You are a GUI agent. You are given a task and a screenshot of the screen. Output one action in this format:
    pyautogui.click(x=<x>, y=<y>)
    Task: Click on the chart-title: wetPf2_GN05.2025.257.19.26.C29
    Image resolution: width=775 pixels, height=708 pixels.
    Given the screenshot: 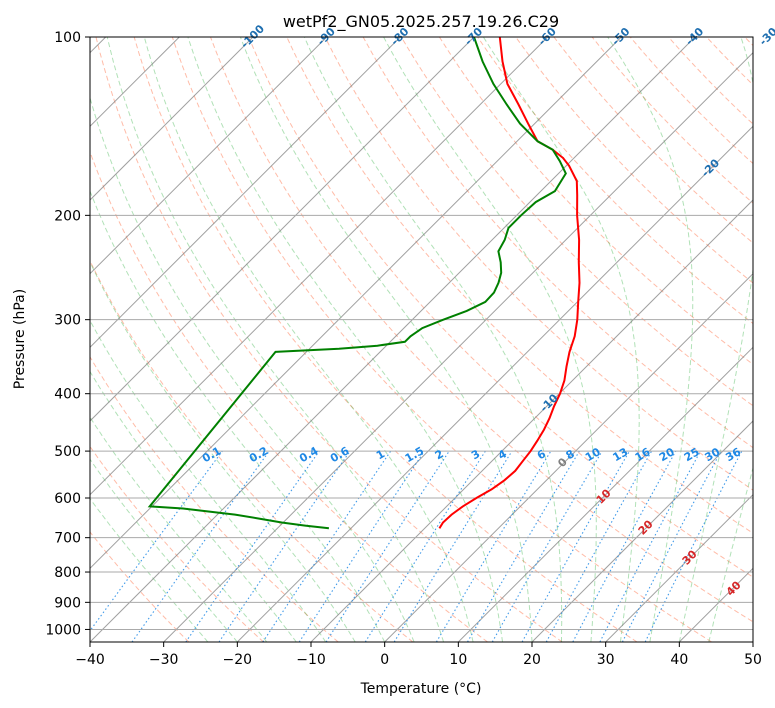 What is the action you would take?
    pyautogui.click(x=421, y=22)
    